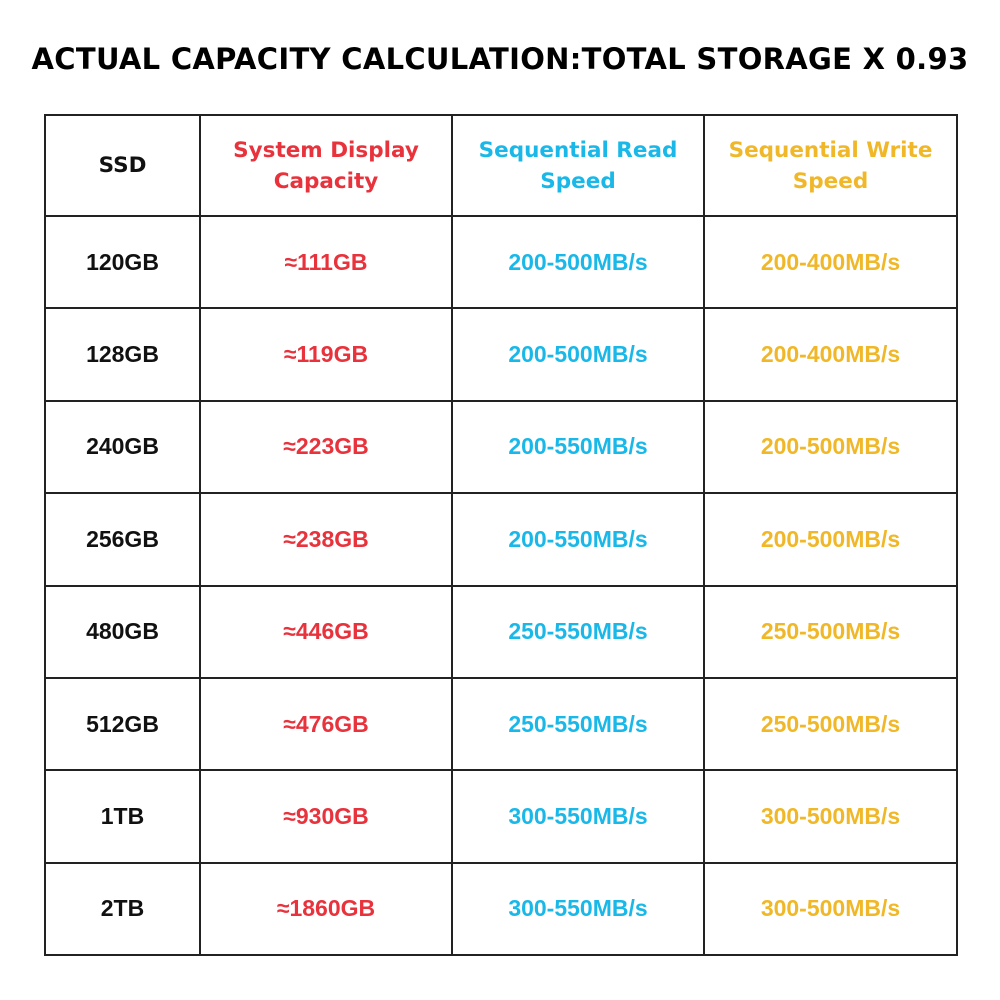  What do you see at coordinates (122, 631) in the screenshot?
I see `table-cell: 480GB` at bounding box center [122, 631].